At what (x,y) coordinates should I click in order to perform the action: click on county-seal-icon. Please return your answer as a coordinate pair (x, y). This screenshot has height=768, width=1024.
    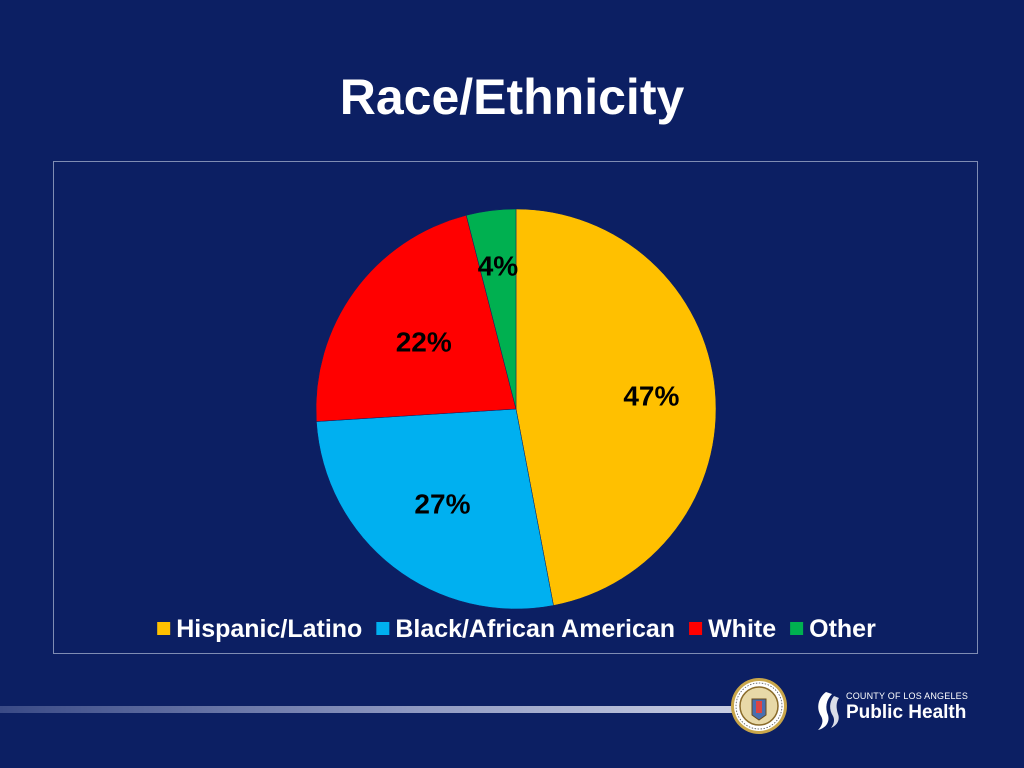
    Looking at the image, I should click on (759, 706).